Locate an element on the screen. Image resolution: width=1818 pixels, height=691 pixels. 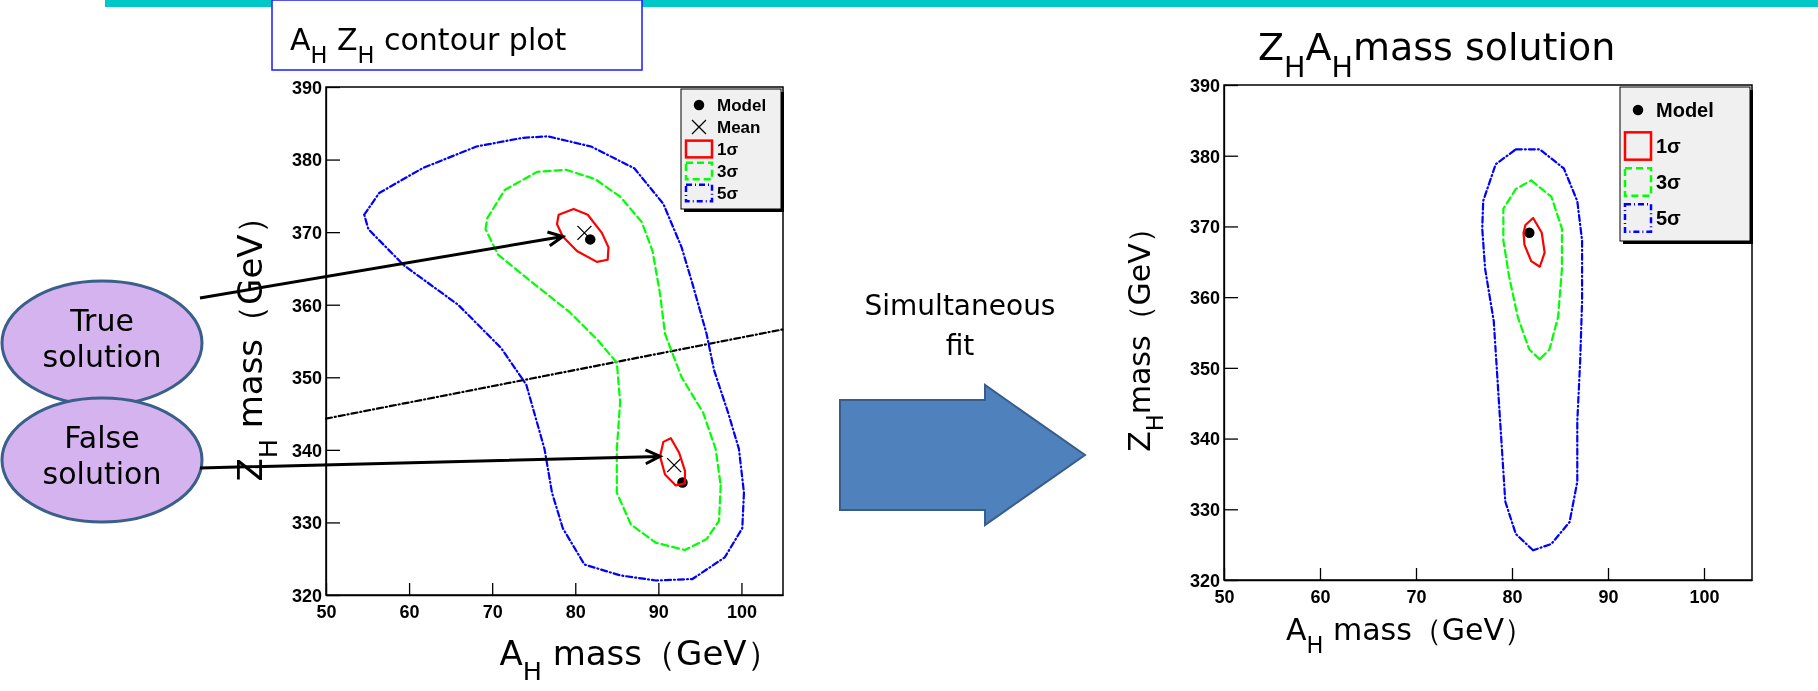
annotation: False solution is located at coordinates (102, 455).